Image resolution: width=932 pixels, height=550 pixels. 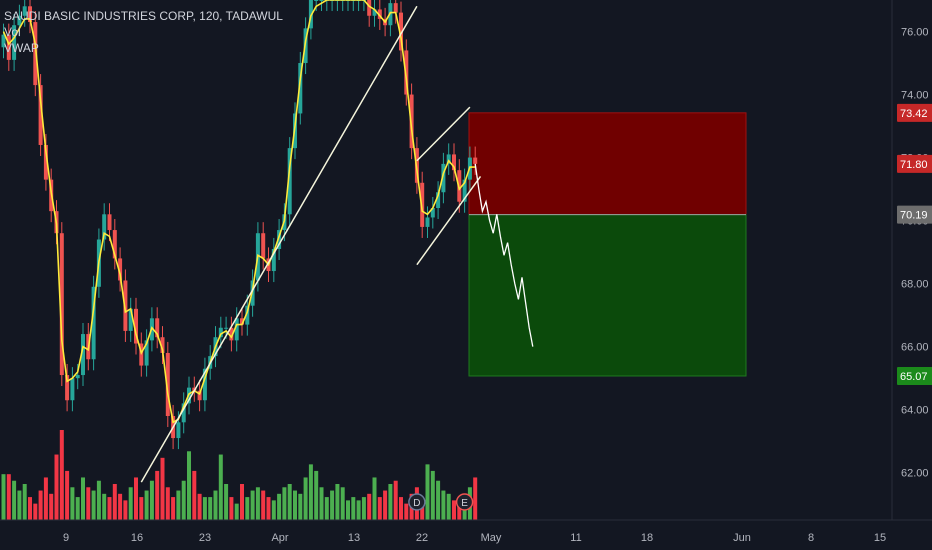 I want to click on stop-loss-zone, so click(x=607, y=164).